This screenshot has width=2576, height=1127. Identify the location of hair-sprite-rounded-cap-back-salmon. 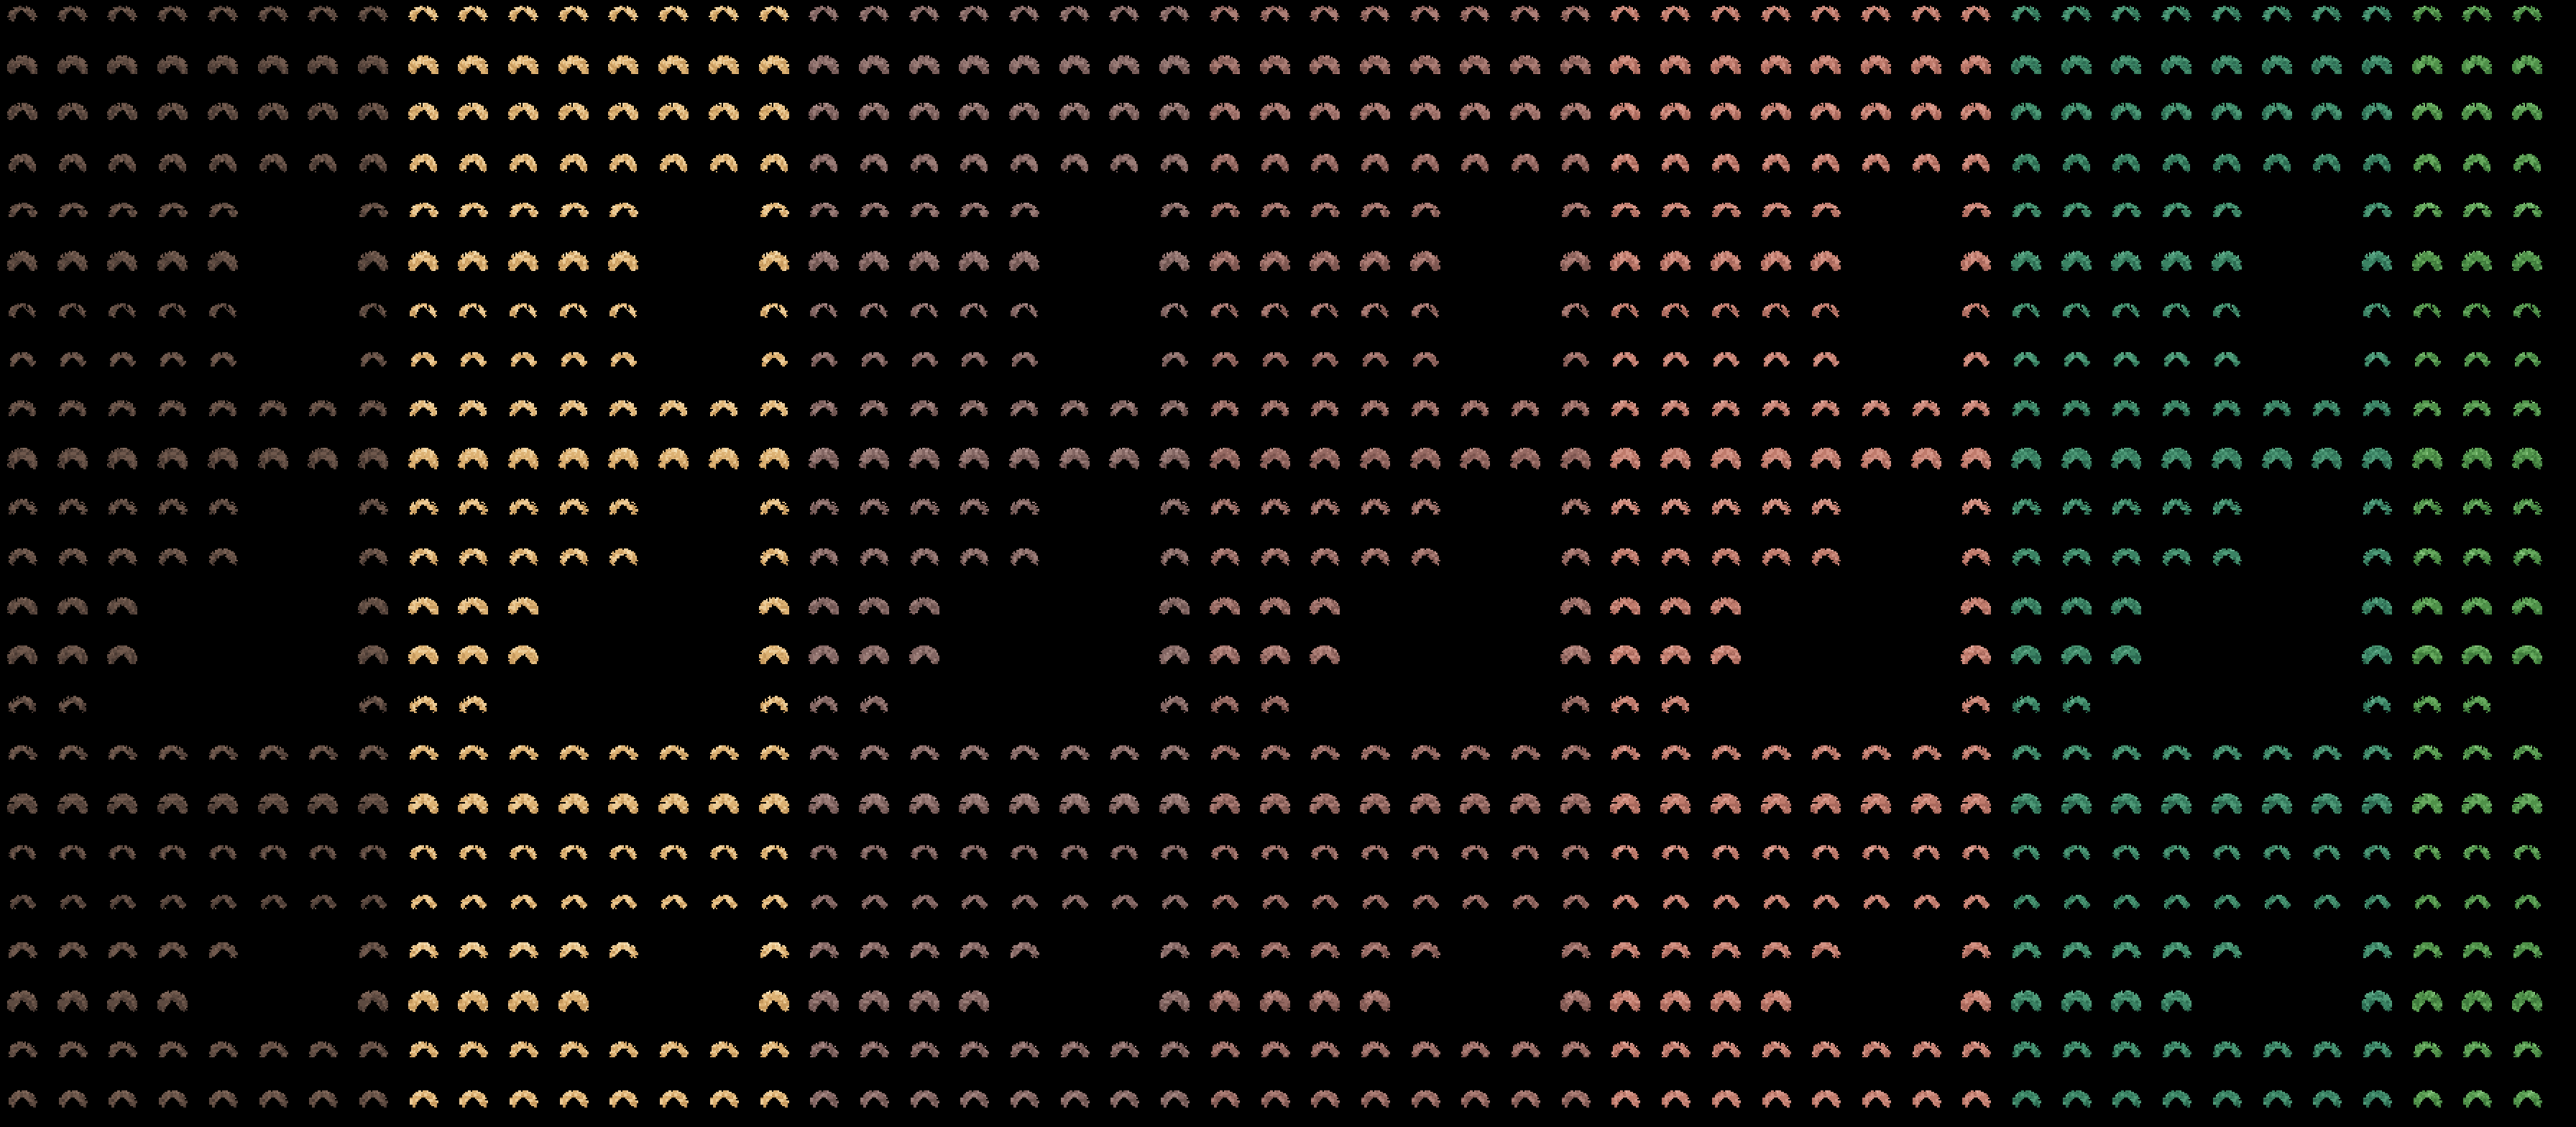
(1927, 461).